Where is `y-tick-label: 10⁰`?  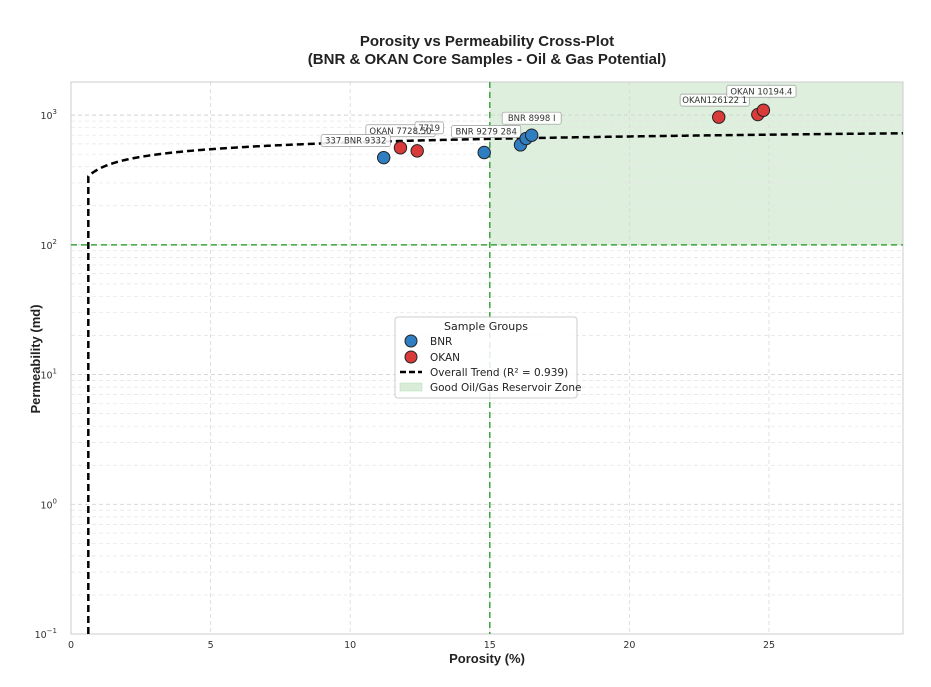
y-tick-label: 10⁰ is located at coordinates (48, 504).